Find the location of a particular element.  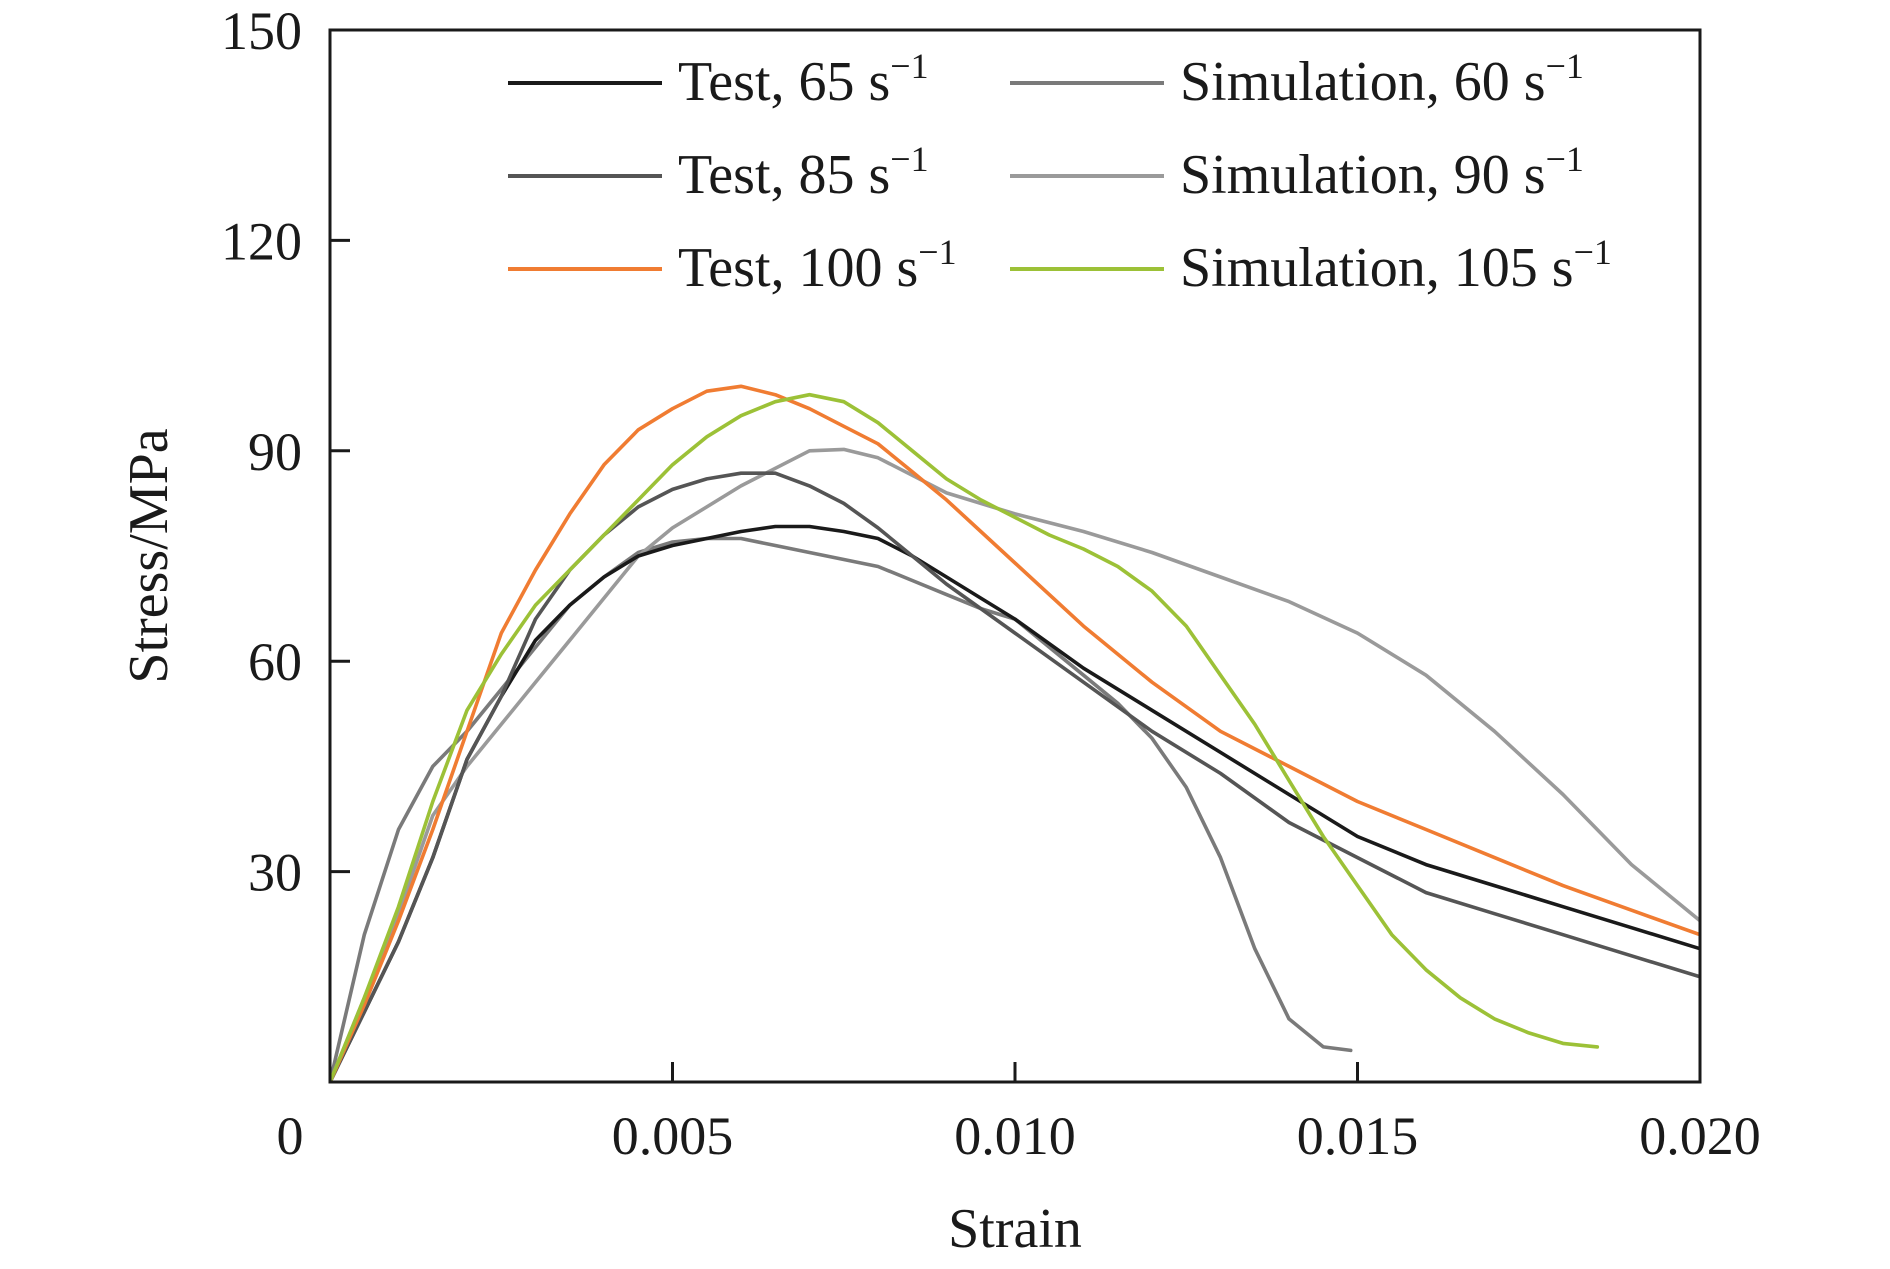

y-tick-label: 30 is located at coordinates (275, 873).